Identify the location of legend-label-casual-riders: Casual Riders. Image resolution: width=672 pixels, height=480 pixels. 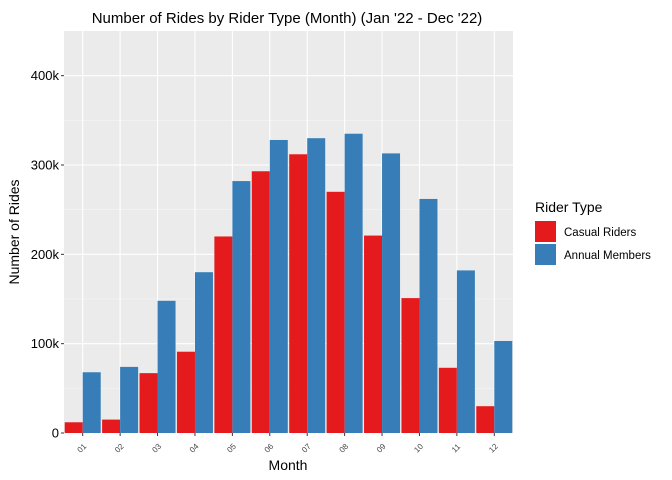
(600, 233).